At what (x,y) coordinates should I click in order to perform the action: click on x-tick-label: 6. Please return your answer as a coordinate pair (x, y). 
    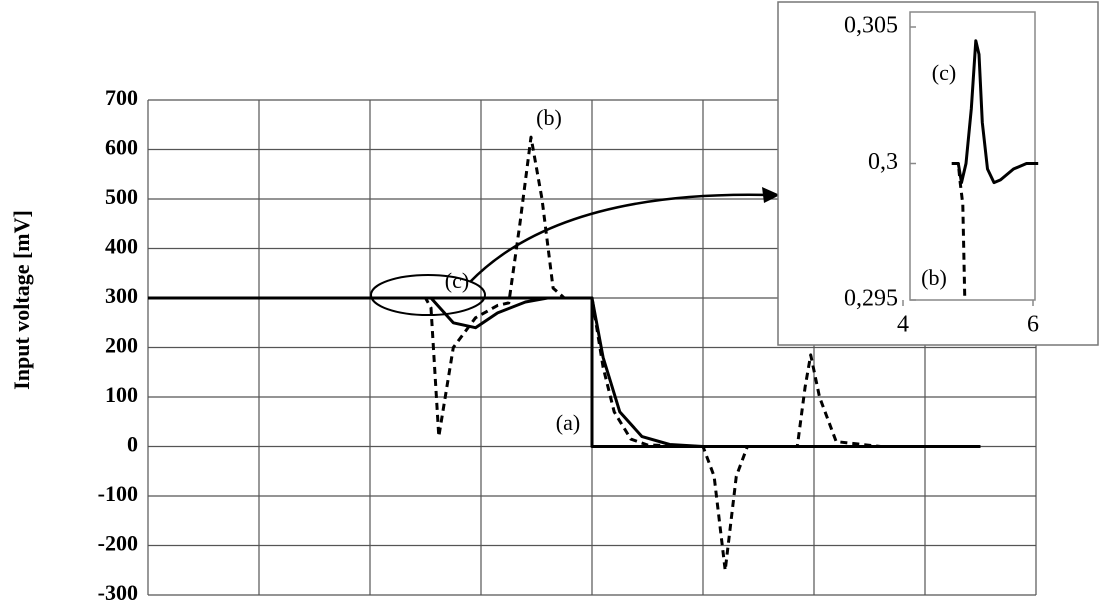
    Looking at the image, I should click on (1033, 325).